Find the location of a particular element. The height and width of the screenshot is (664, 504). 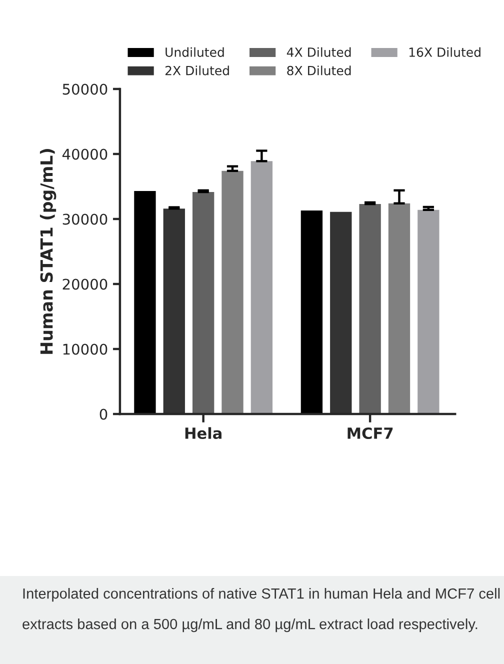

legend-label: 4X Diluted is located at coordinates (318, 52).